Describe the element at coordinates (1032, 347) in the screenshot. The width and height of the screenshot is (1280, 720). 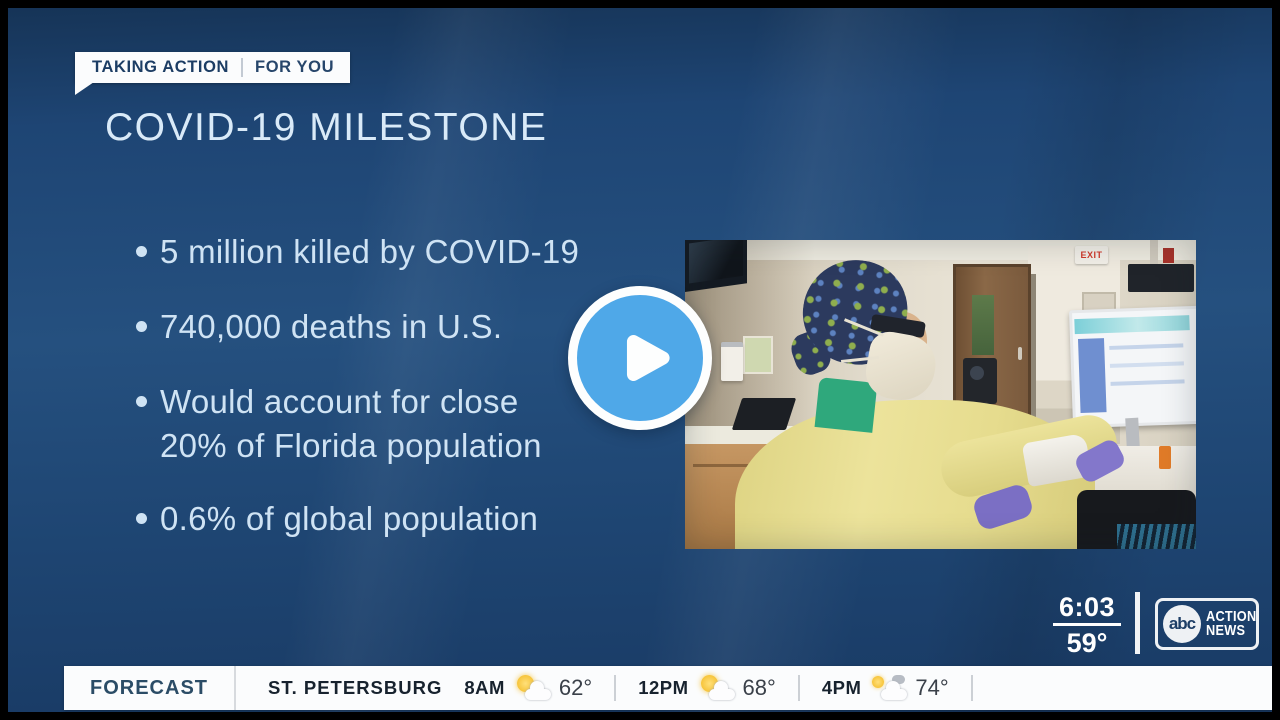
I see `hallway-corner` at that location.